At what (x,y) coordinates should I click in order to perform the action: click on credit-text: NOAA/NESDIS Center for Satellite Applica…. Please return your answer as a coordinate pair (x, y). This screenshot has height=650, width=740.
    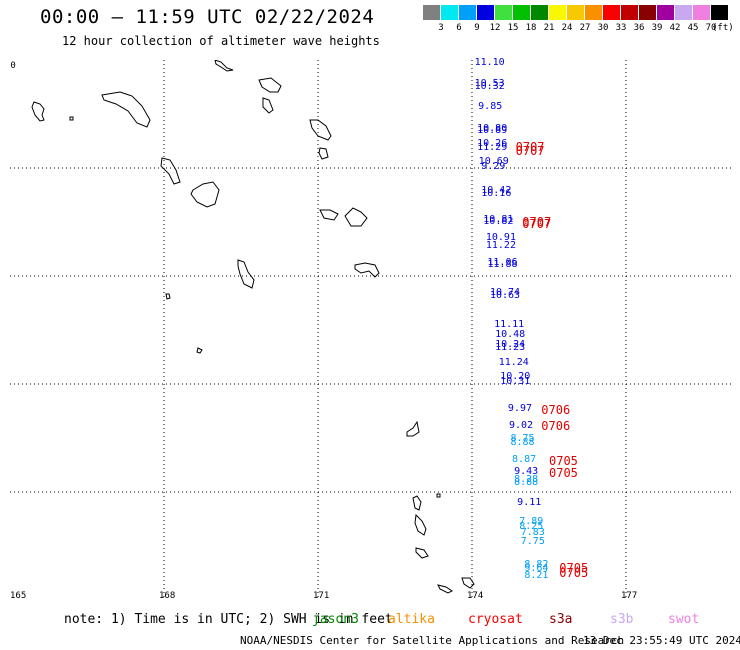
    Looking at the image, I should click on (432, 640).